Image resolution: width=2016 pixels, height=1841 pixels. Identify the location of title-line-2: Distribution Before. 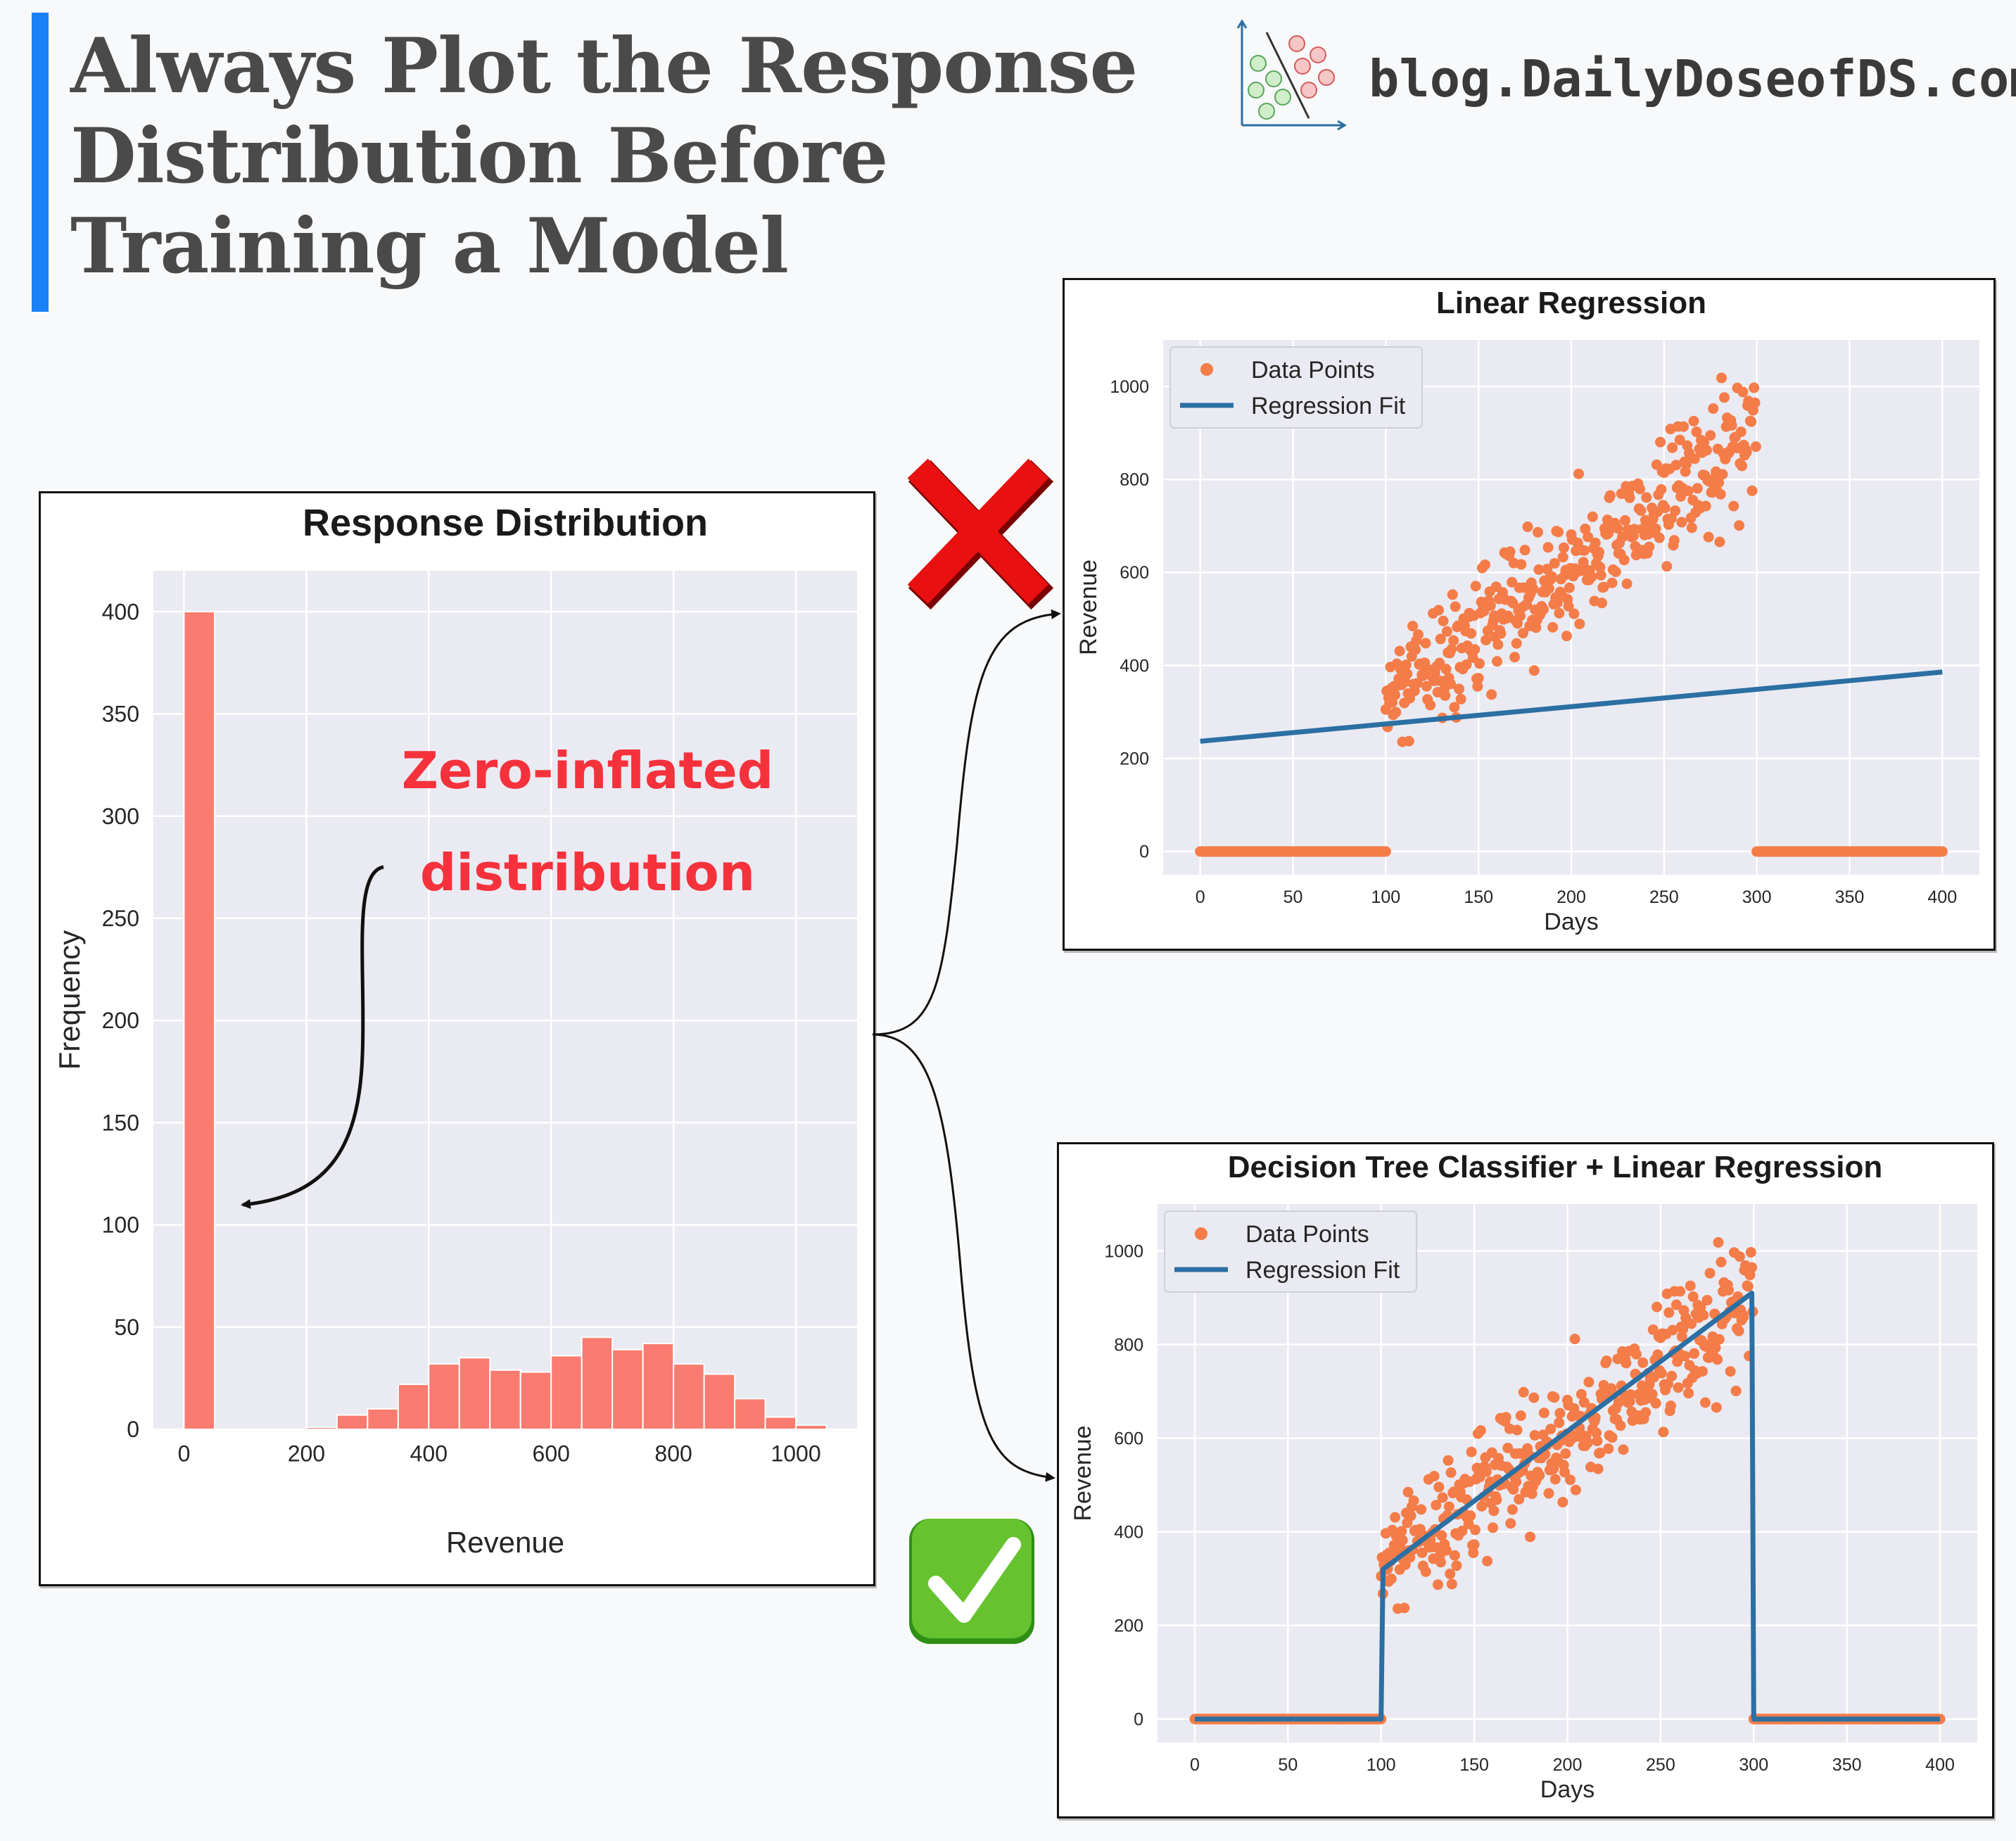
(479, 156).